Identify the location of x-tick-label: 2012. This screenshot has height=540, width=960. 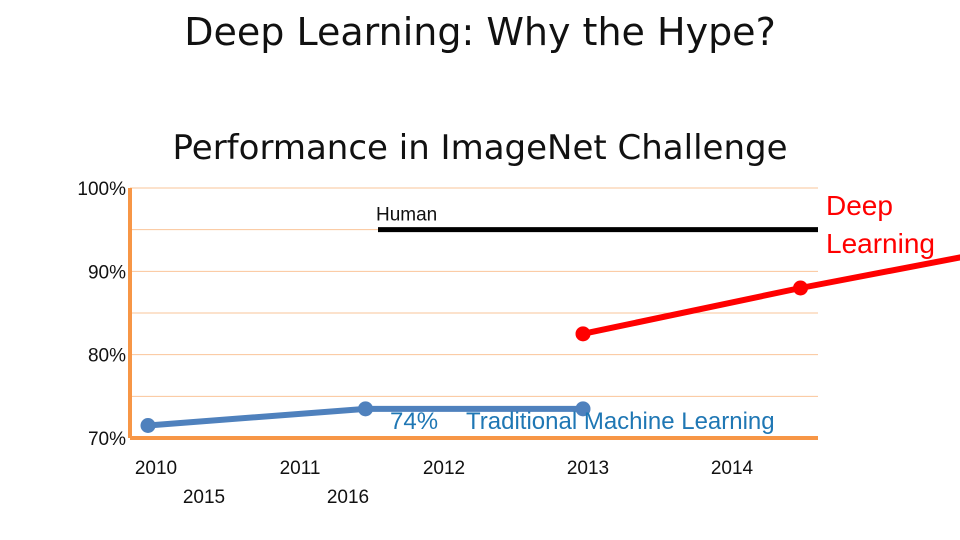
(444, 468).